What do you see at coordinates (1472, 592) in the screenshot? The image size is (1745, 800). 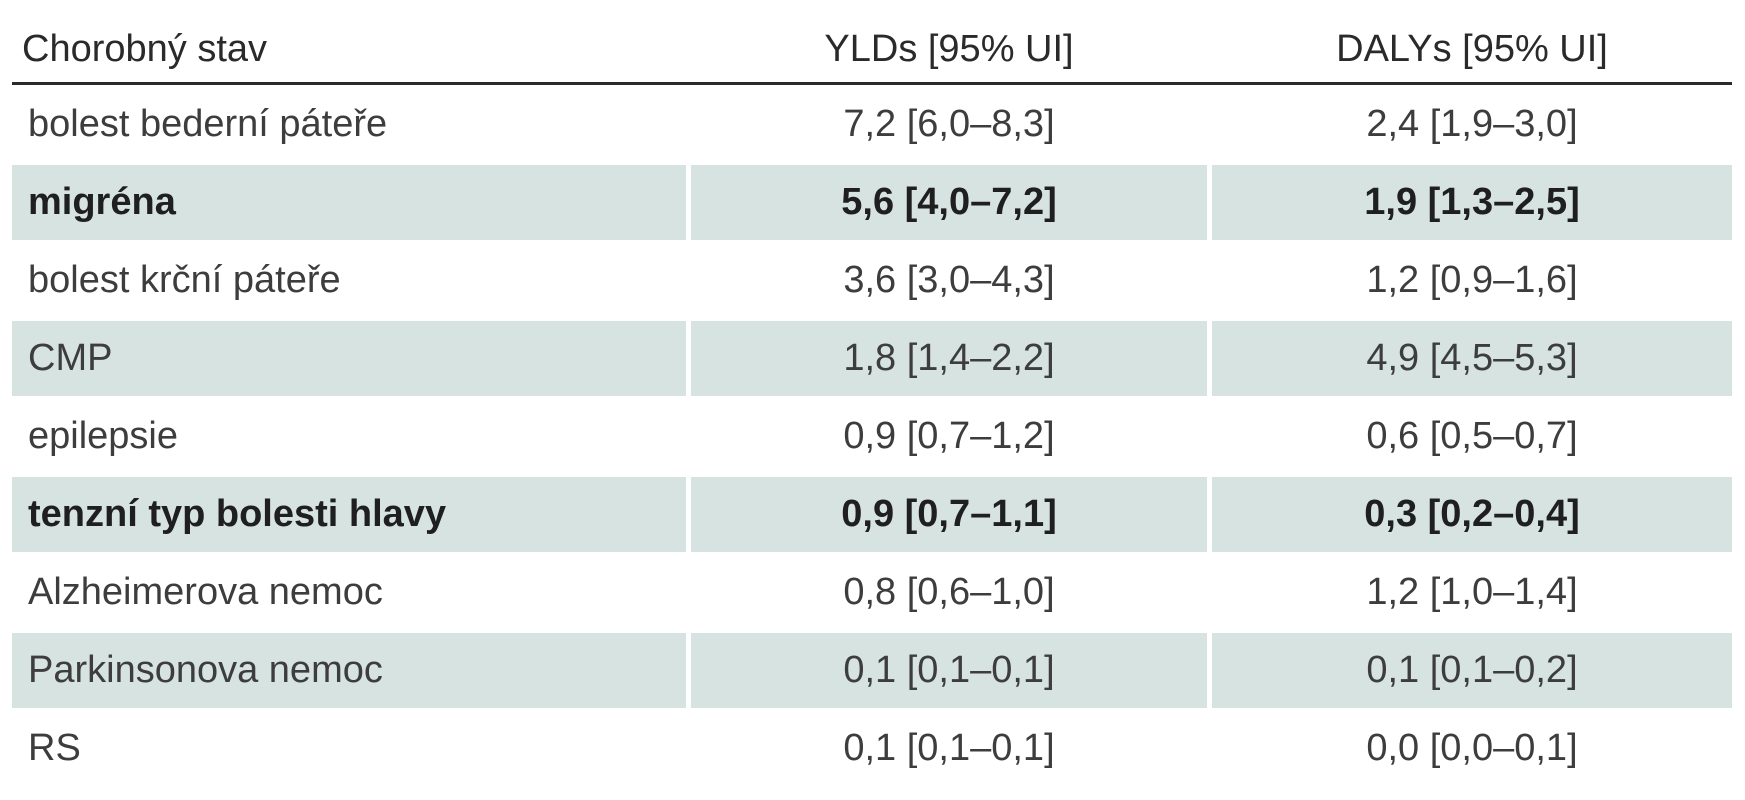 I see `cell-dalys: 1,2 [1,0–1,4]` at bounding box center [1472, 592].